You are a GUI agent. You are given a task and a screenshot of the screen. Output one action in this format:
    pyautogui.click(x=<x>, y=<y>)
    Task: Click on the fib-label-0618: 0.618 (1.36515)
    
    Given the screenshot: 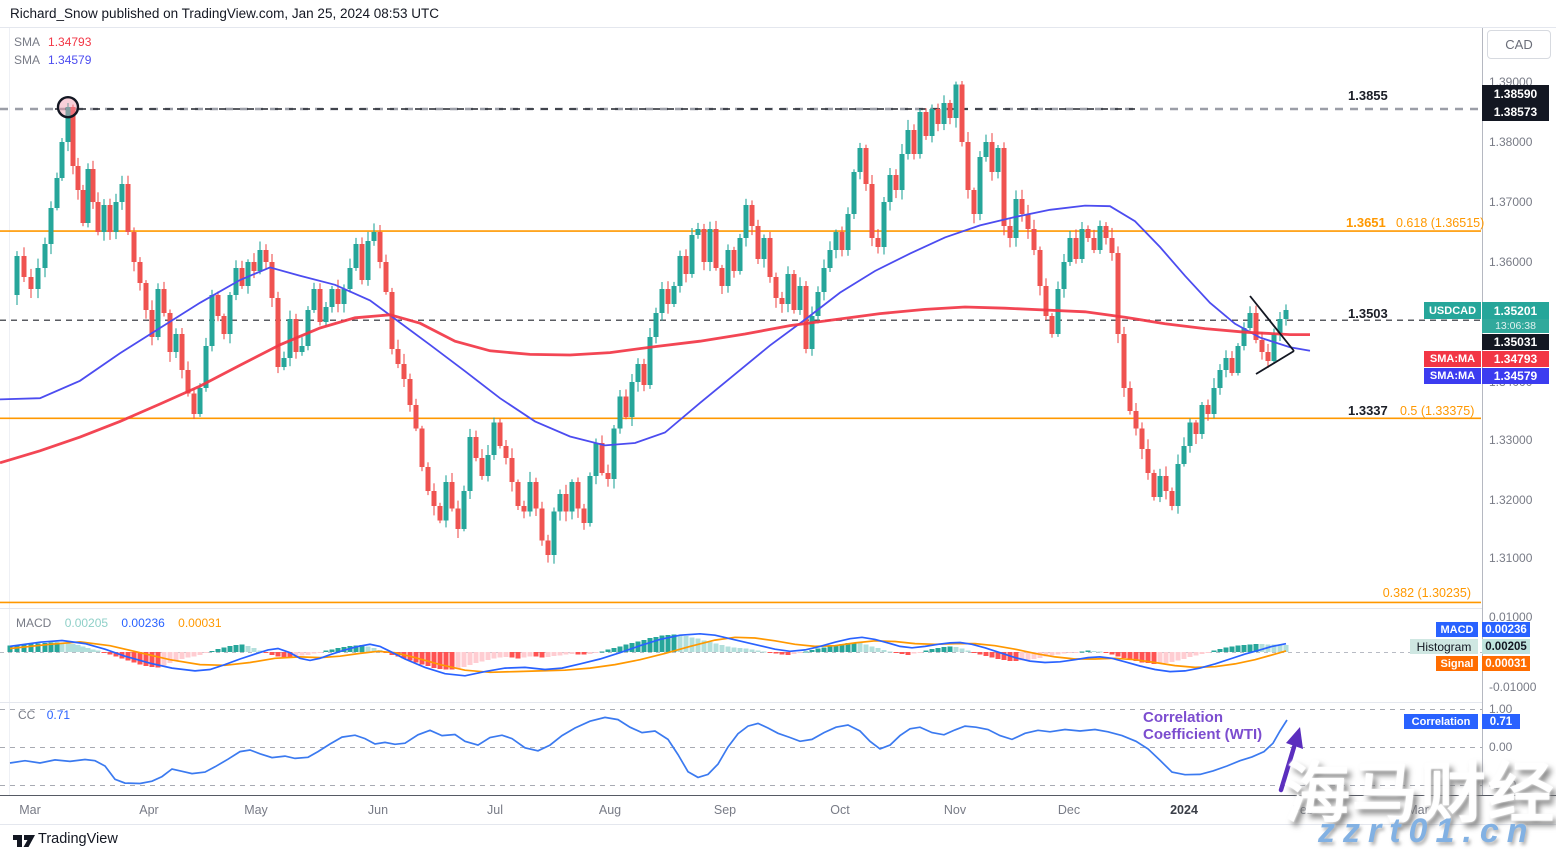 What is the action you would take?
    pyautogui.click(x=1440, y=223)
    